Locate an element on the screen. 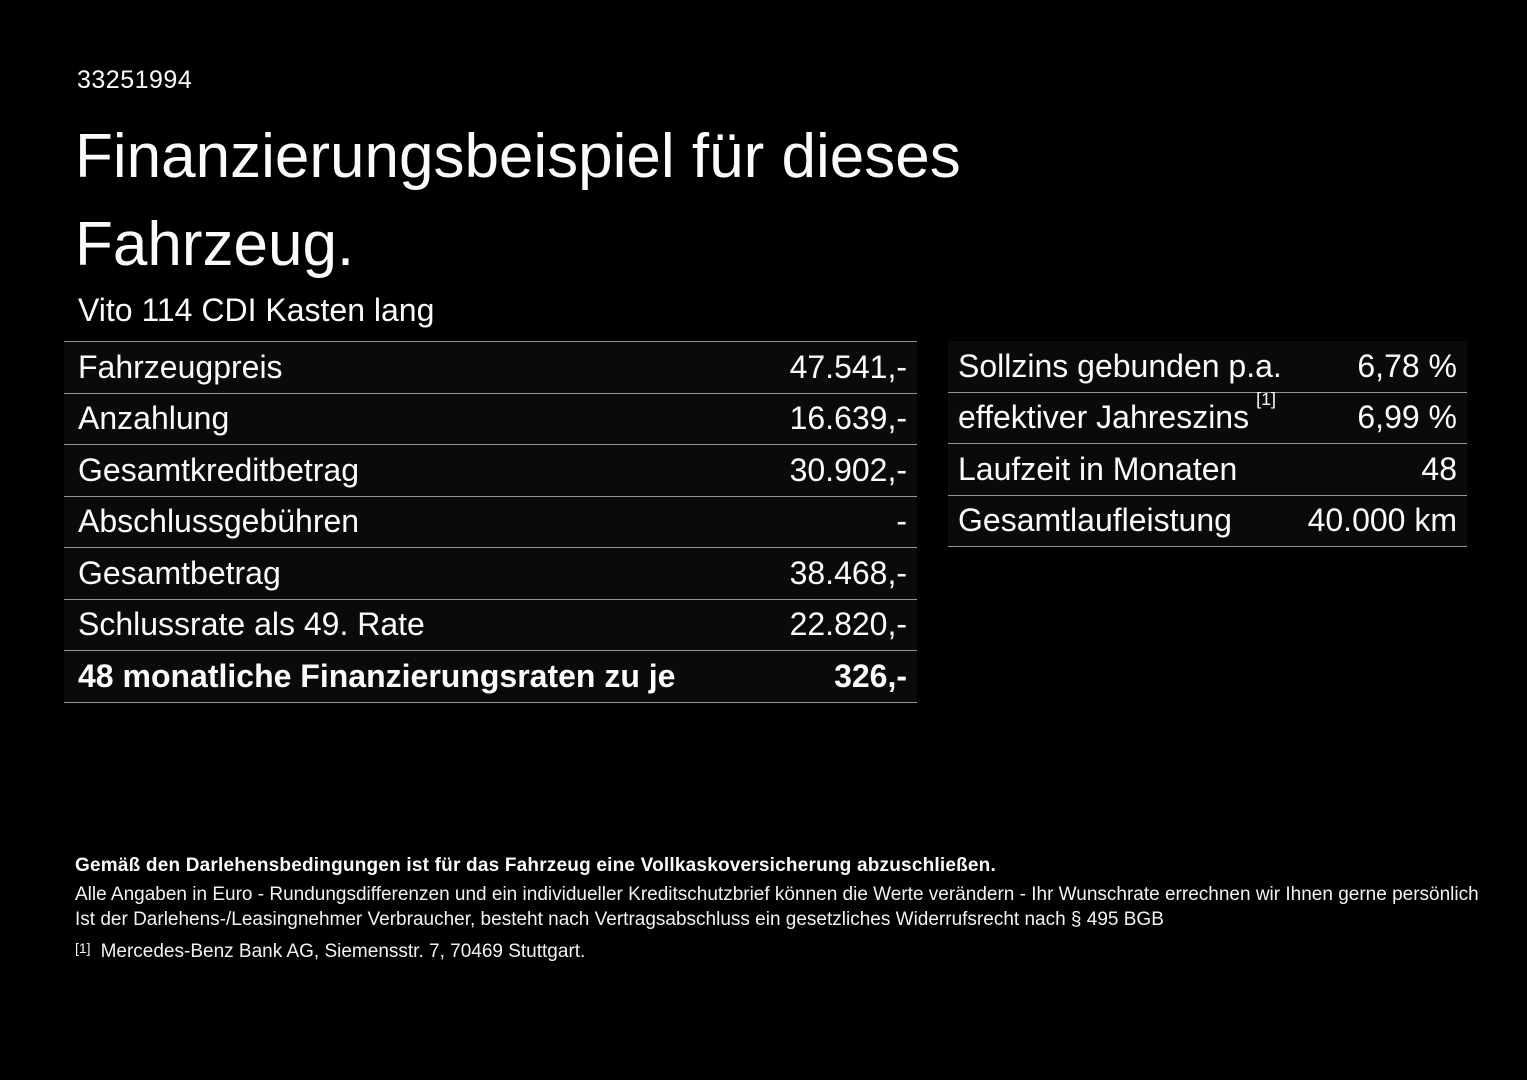 The image size is (1527, 1080). row-label: Schlussrate als 49. Rate is located at coordinates (251, 624).